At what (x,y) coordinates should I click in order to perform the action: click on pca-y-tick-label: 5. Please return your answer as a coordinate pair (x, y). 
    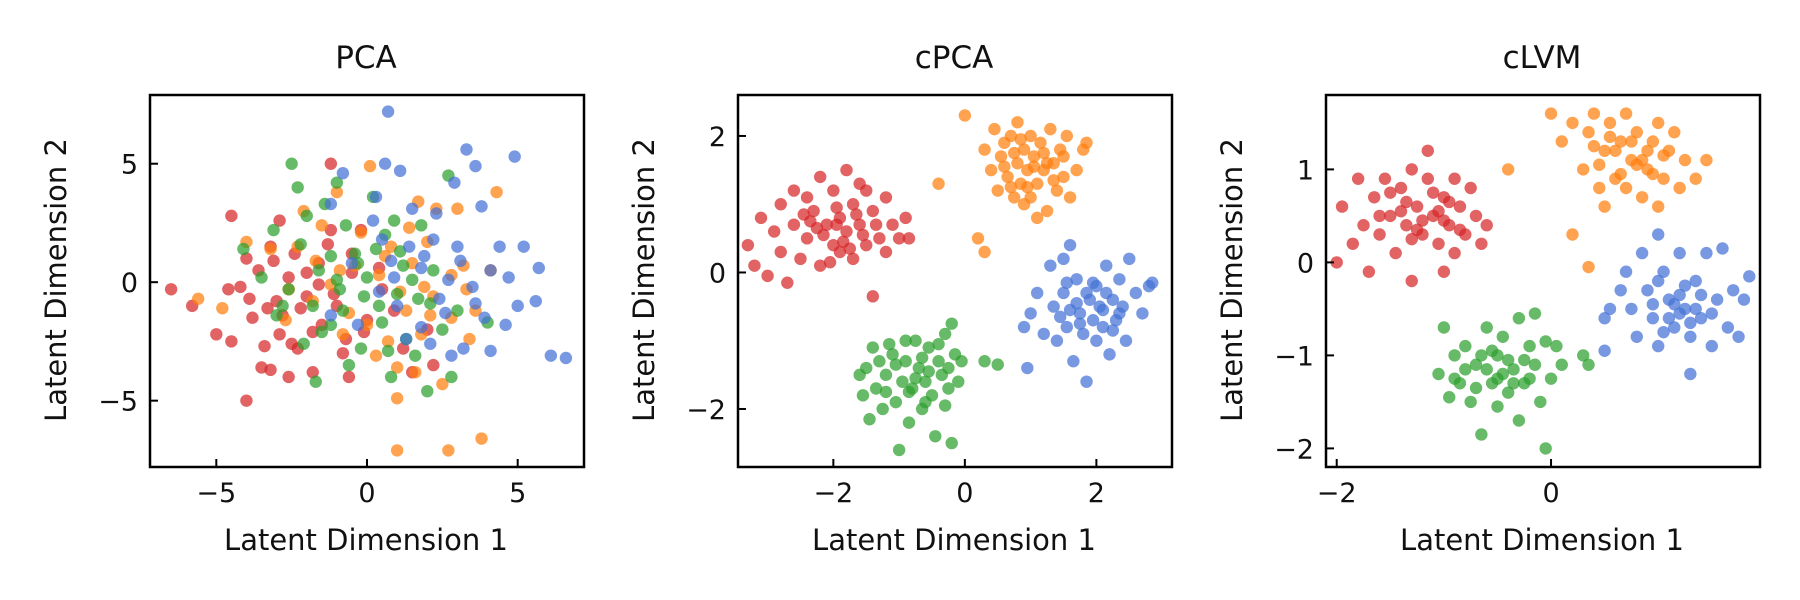
    Looking at the image, I should click on (129, 165).